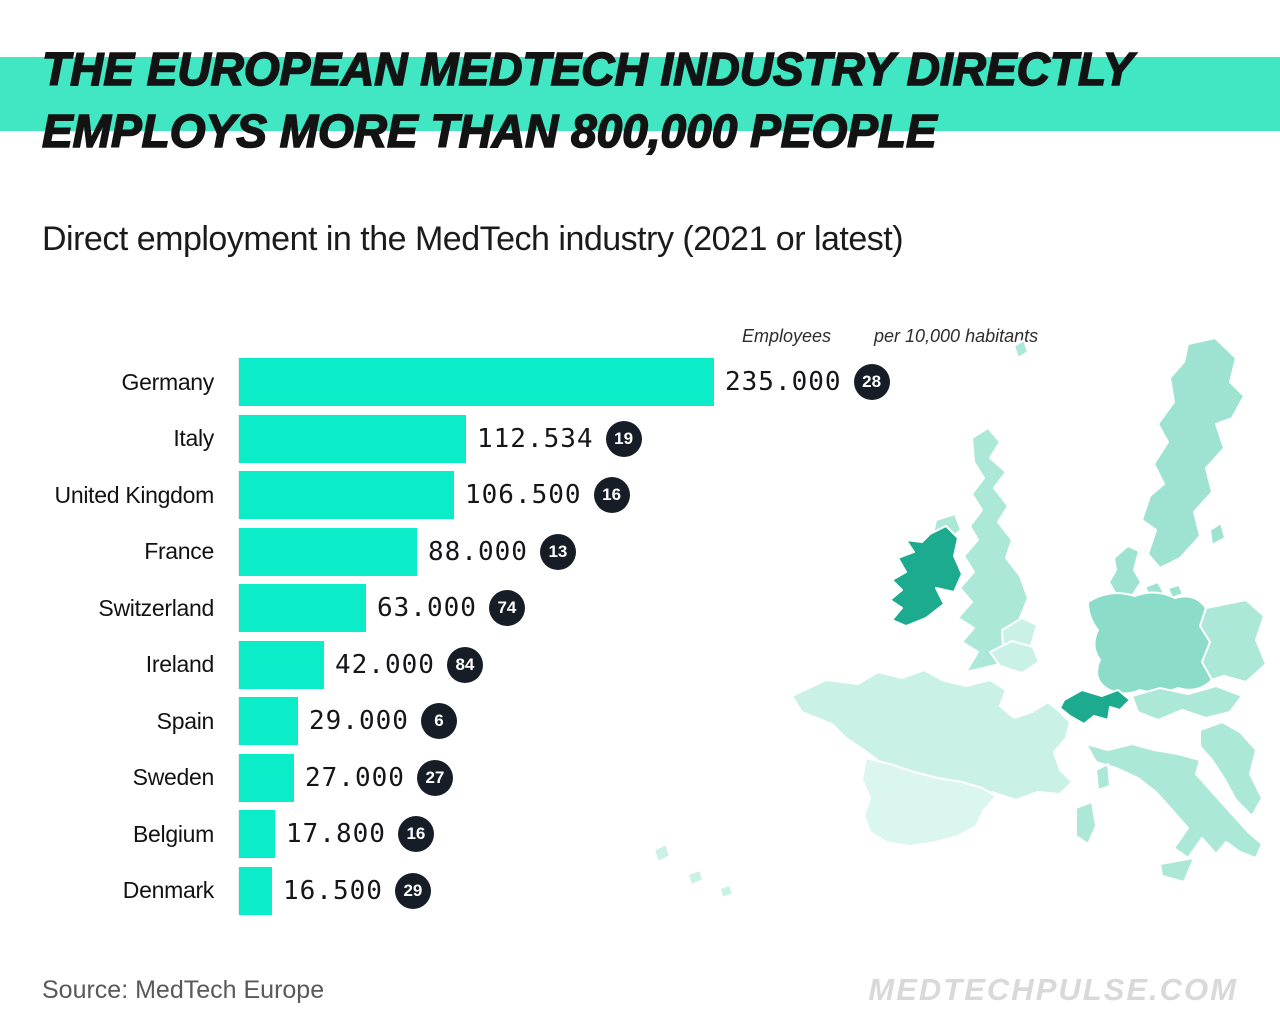 The height and width of the screenshot is (1024, 1280). I want to click on title-highlight-band, so click(640, 94).